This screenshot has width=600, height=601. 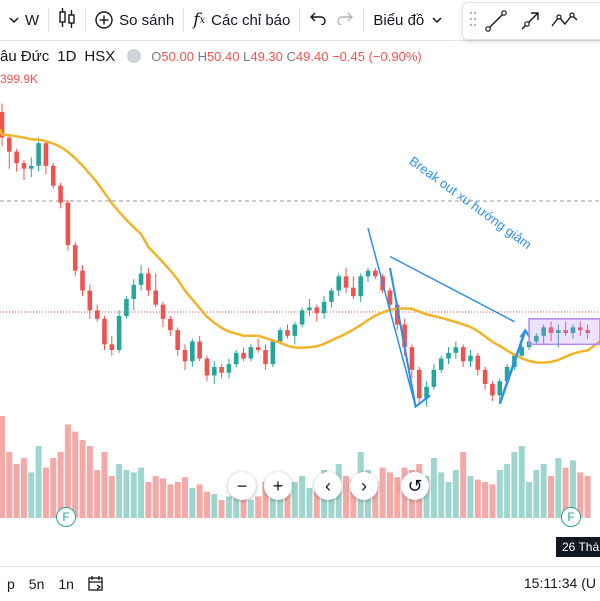 I want to click on chevron-down-icon, so click(x=437, y=20).